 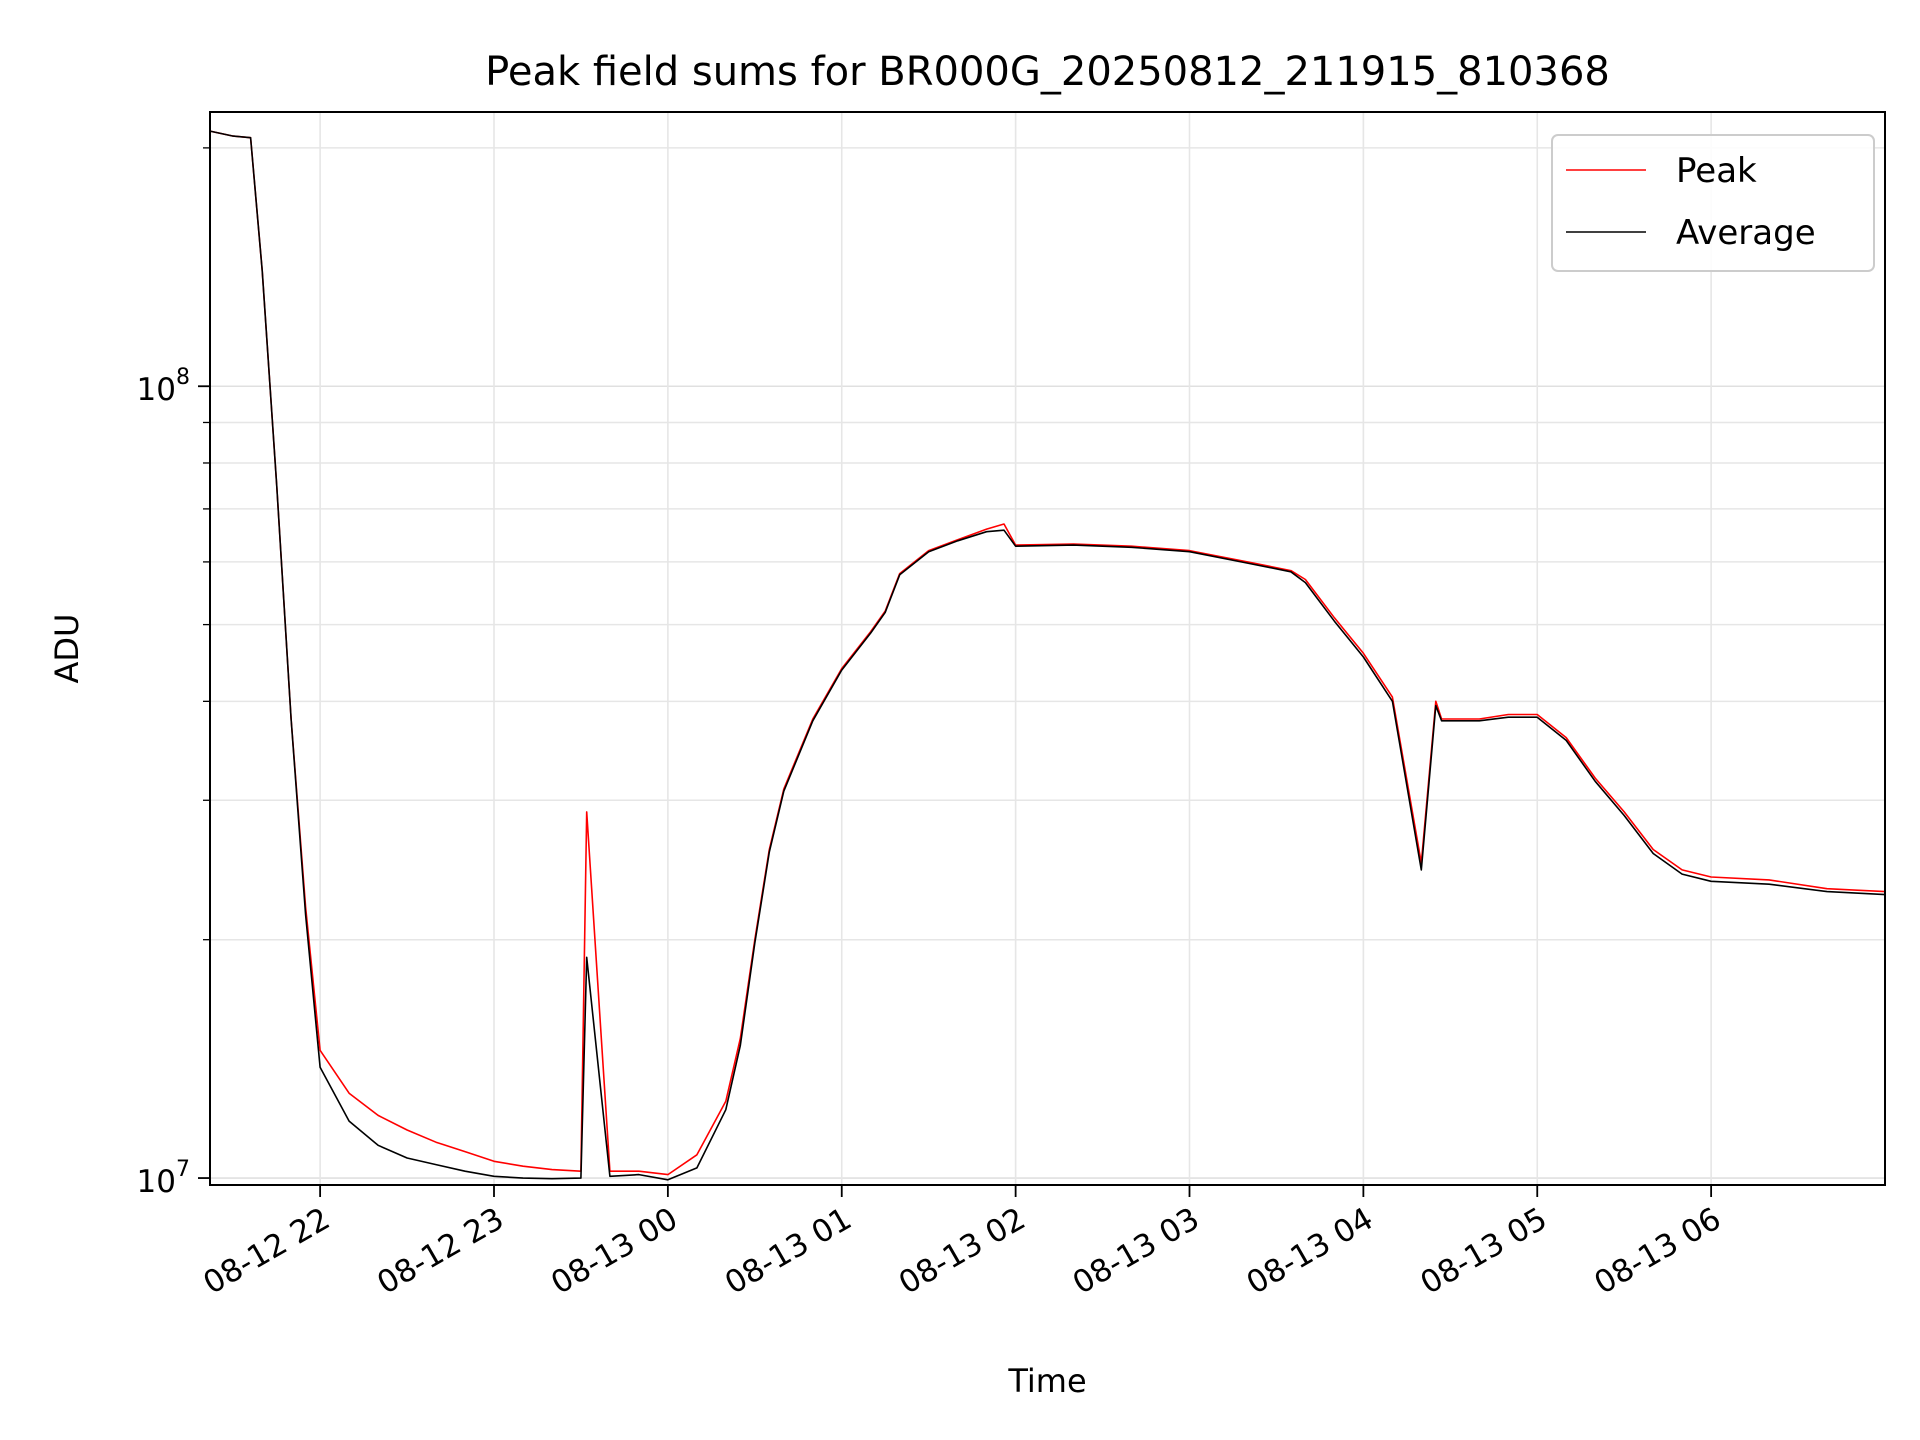 What do you see at coordinates (1716, 171) in the screenshot?
I see `legend-peak-label: Peak` at bounding box center [1716, 171].